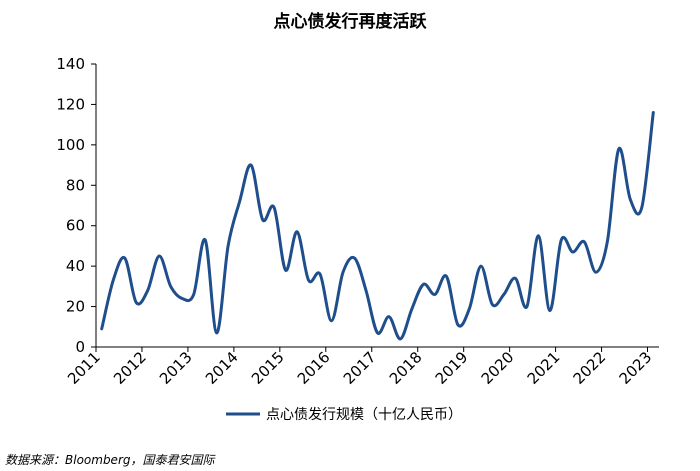 Image resolution: width=700 pixels, height=471 pixels. What do you see at coordinates (351, 21) in the screenshot?
I see `chart-title: 点心债发行再度活跃` at bounding box center [351, 21].